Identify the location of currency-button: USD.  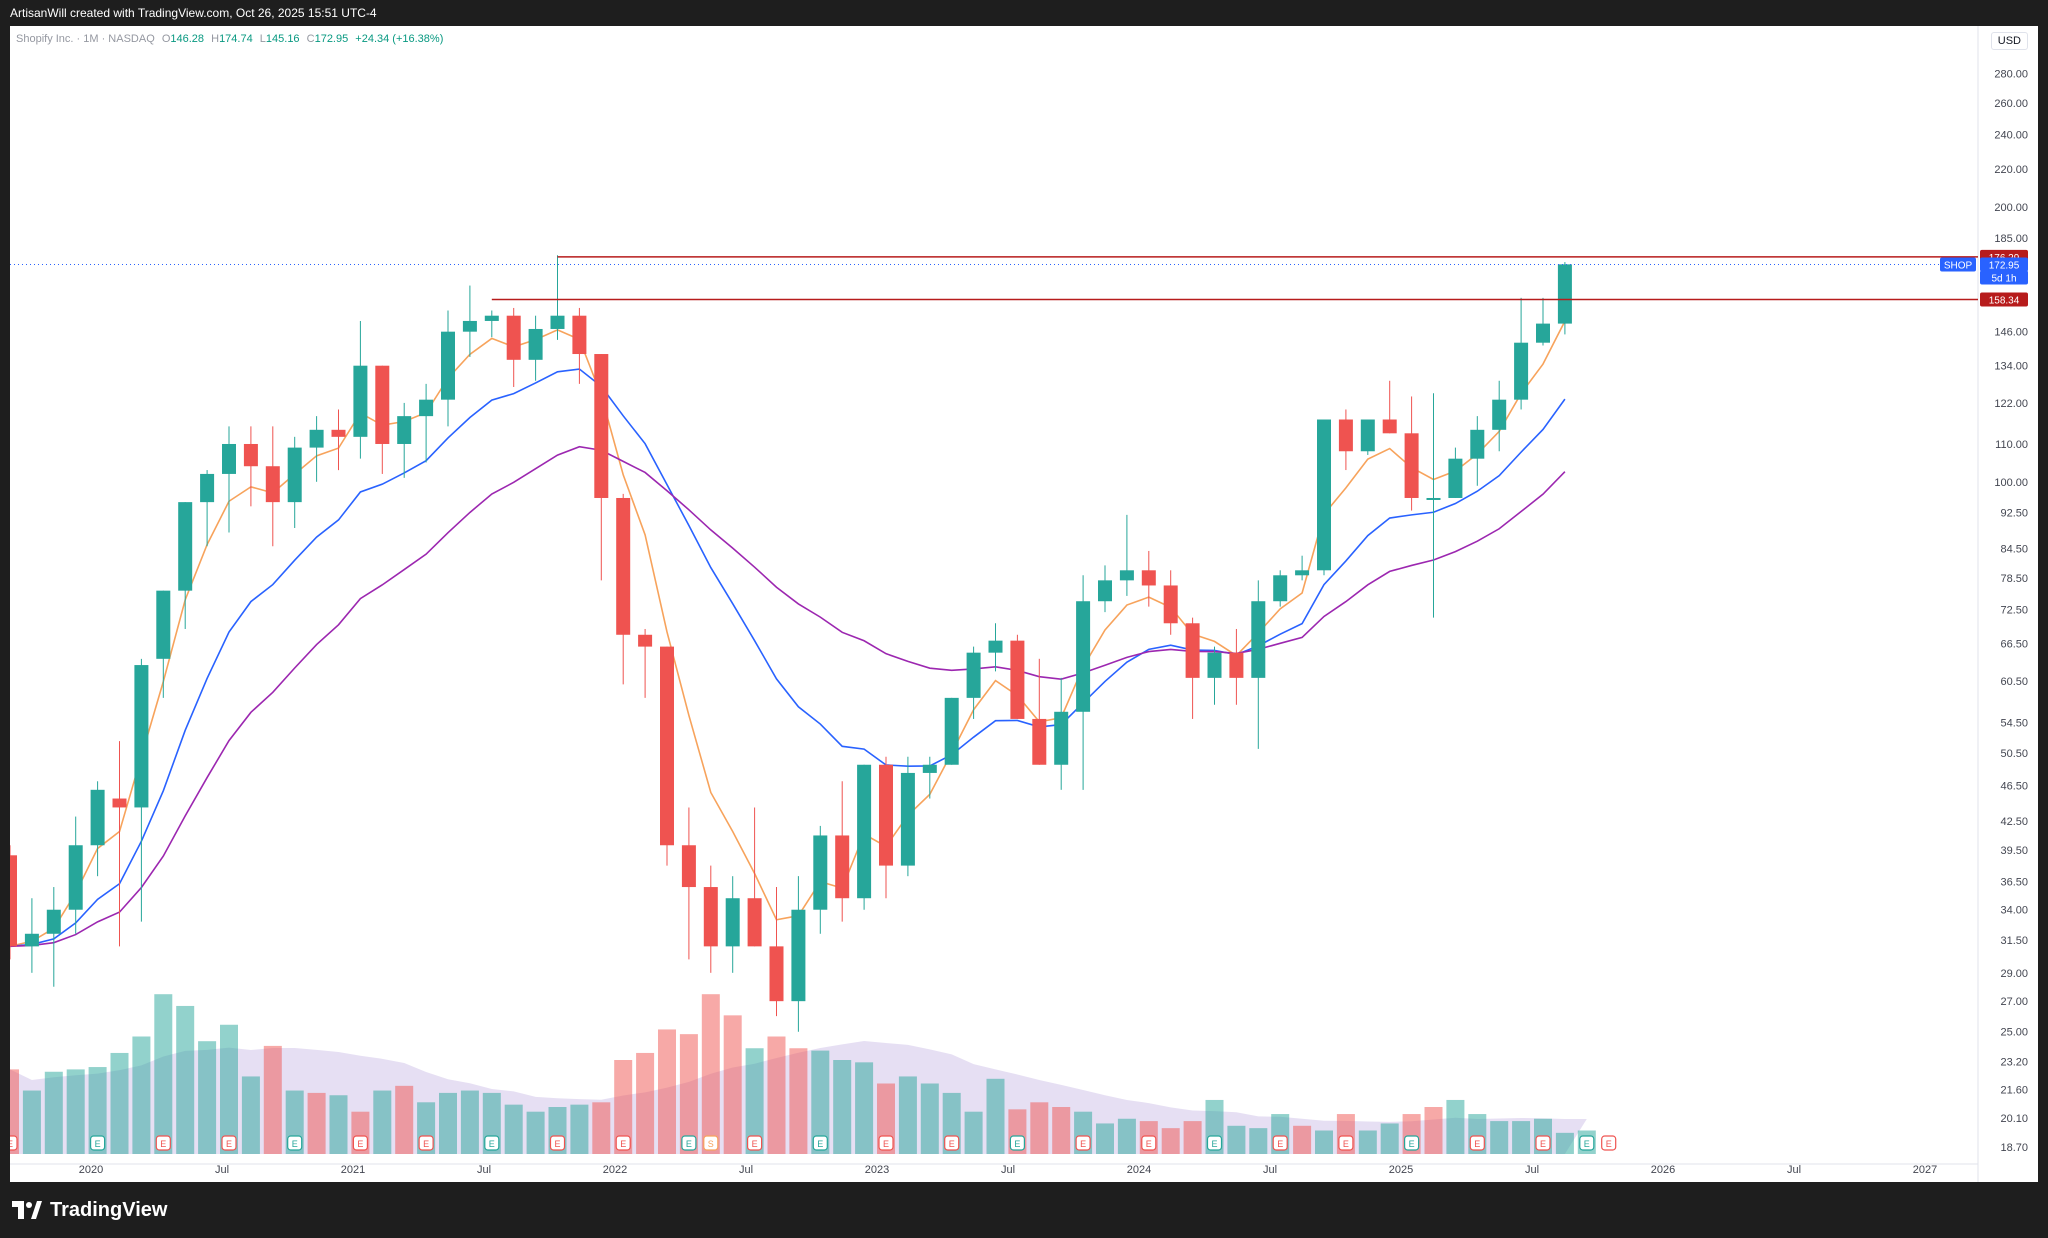
(2009, 41).